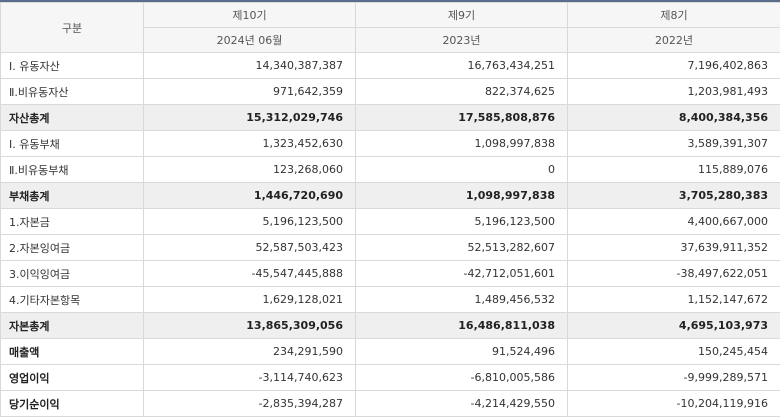 Image resolution: width=780 pixels, height=417 pixels. Describe the element at coordinates (250, 274) in the screenshot. I see `value-cell-period-1: -45,547,445,888` at that location.